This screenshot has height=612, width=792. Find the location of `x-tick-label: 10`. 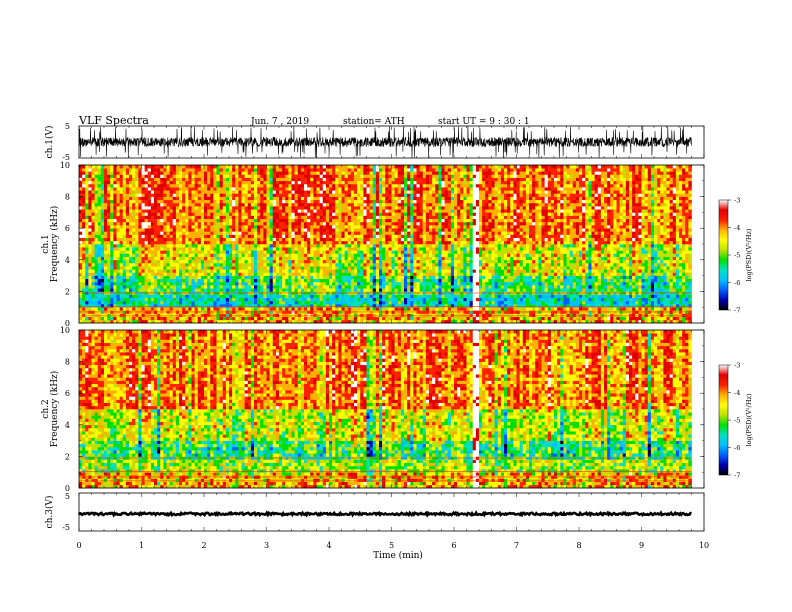

x-tick-label: 10 is located at coordinates (704, 545).